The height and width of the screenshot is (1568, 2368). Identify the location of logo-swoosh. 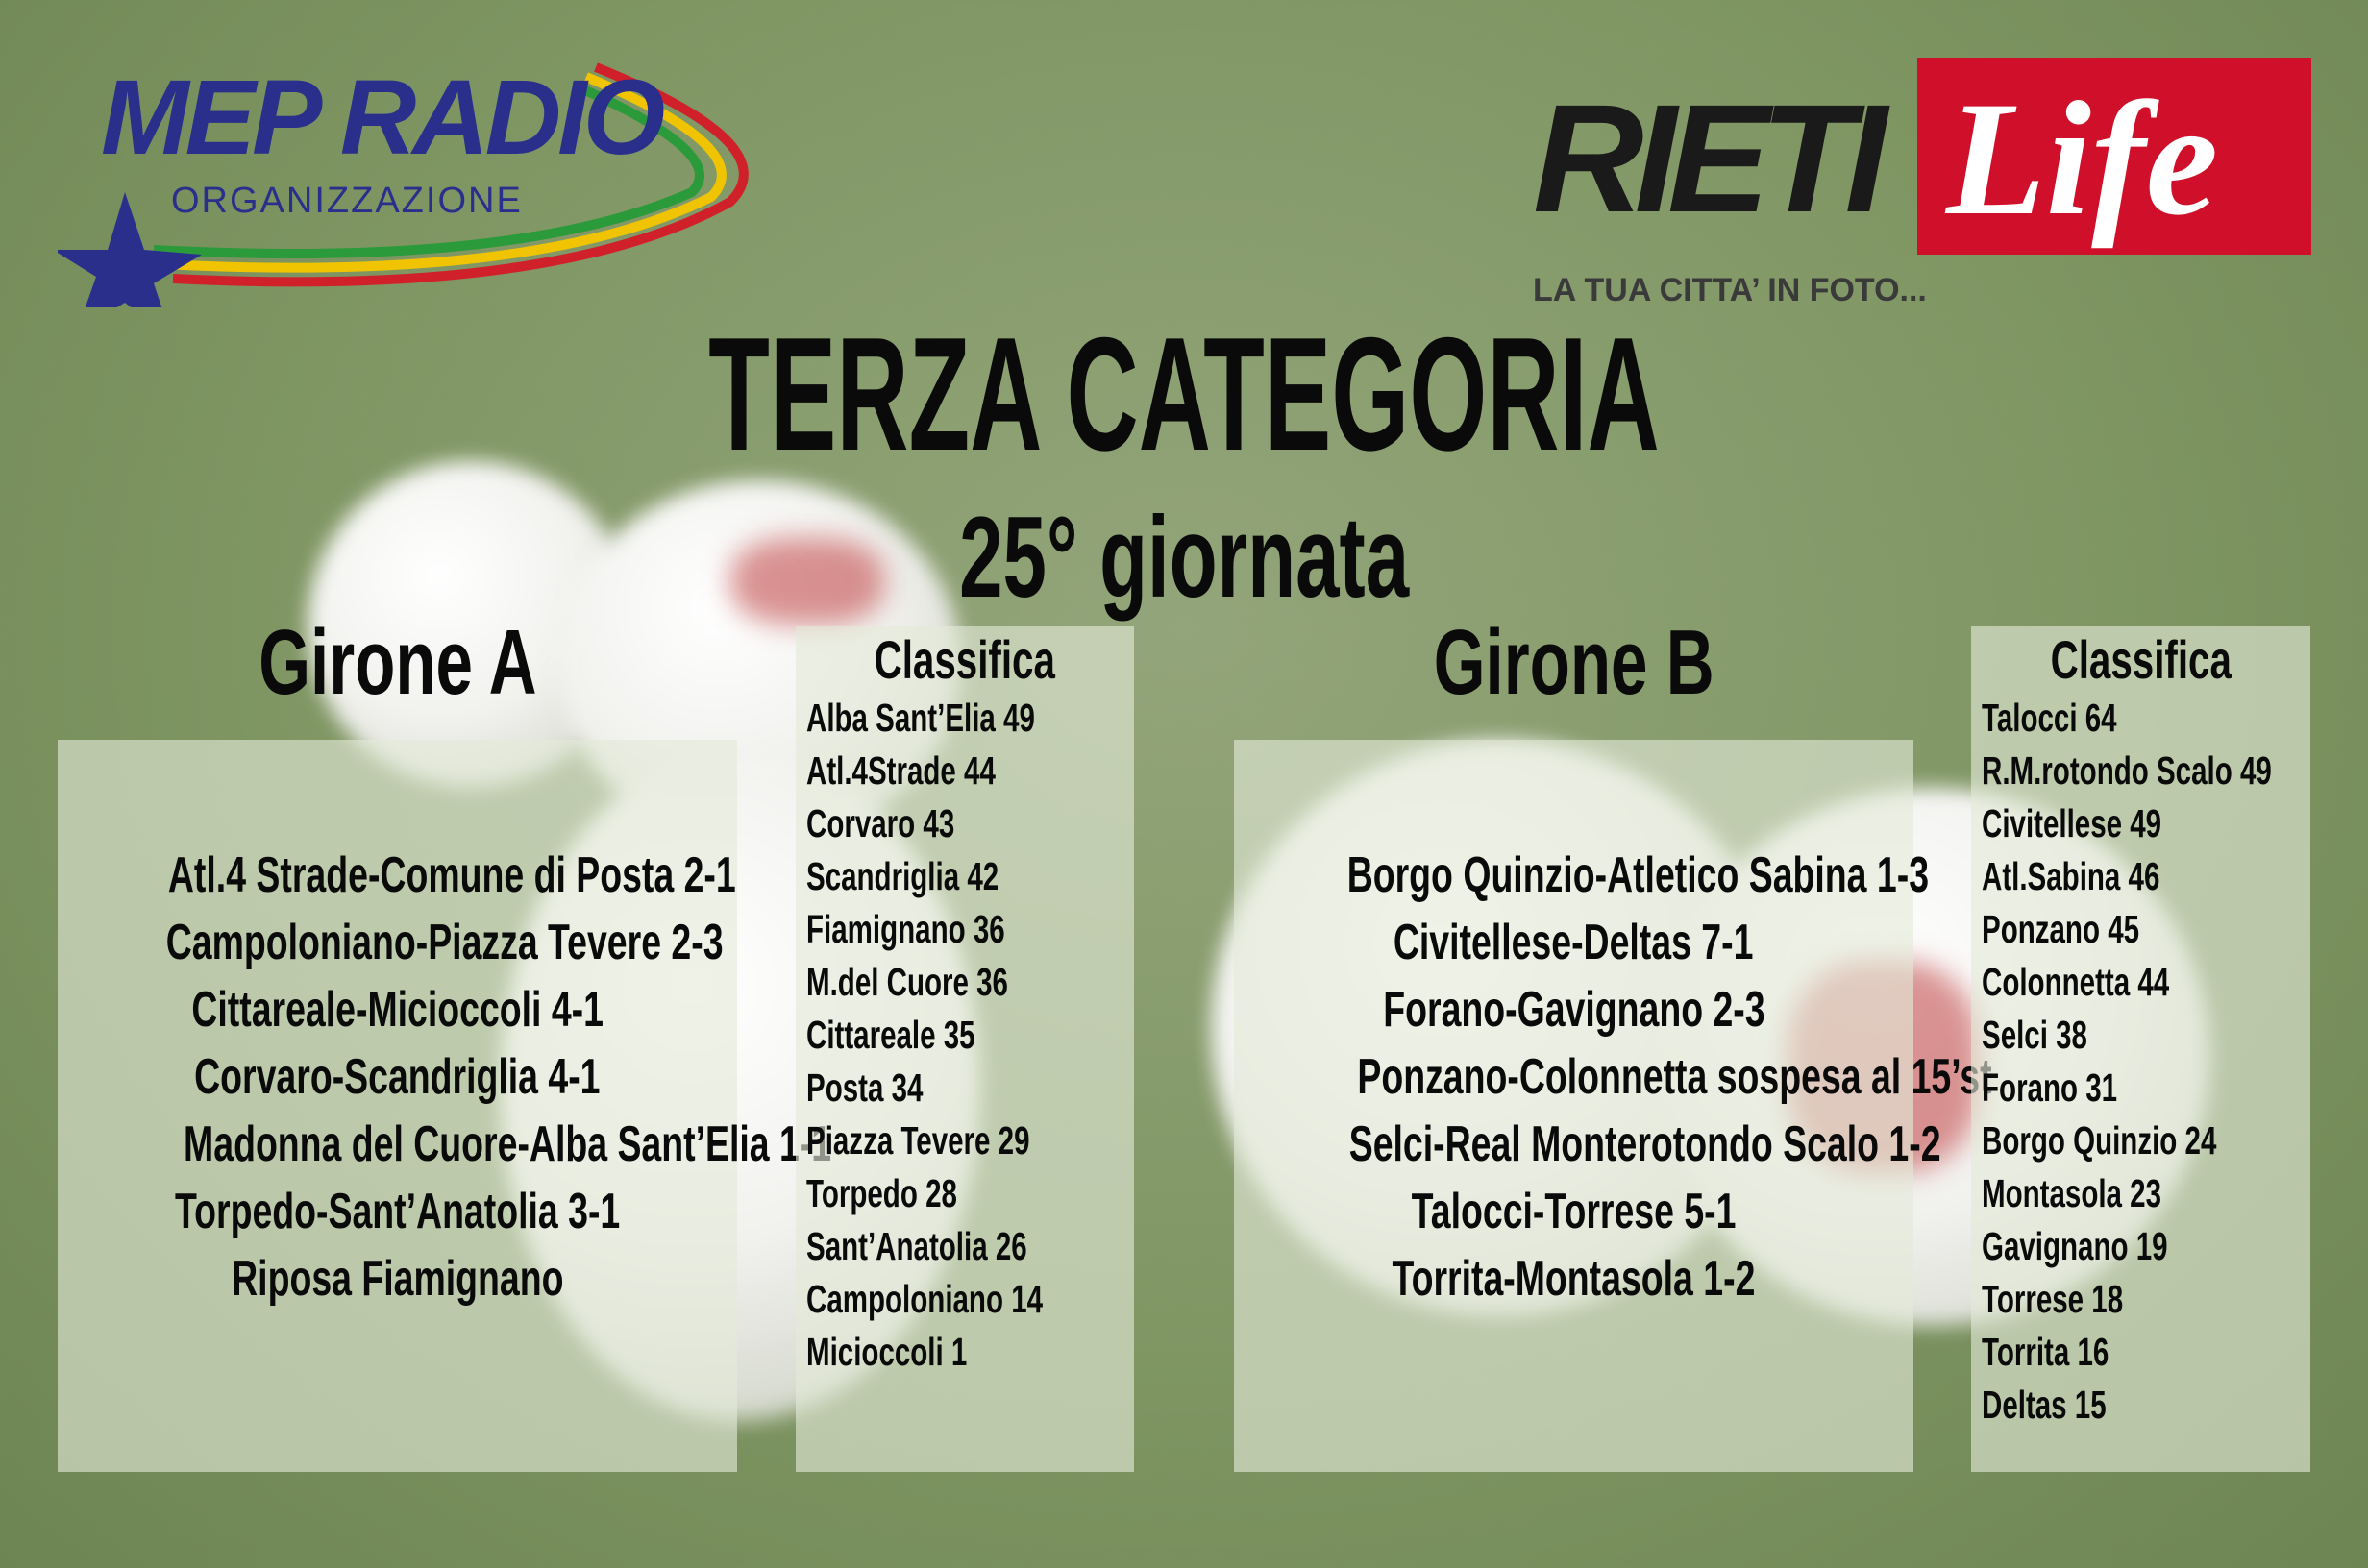
(403, 185).